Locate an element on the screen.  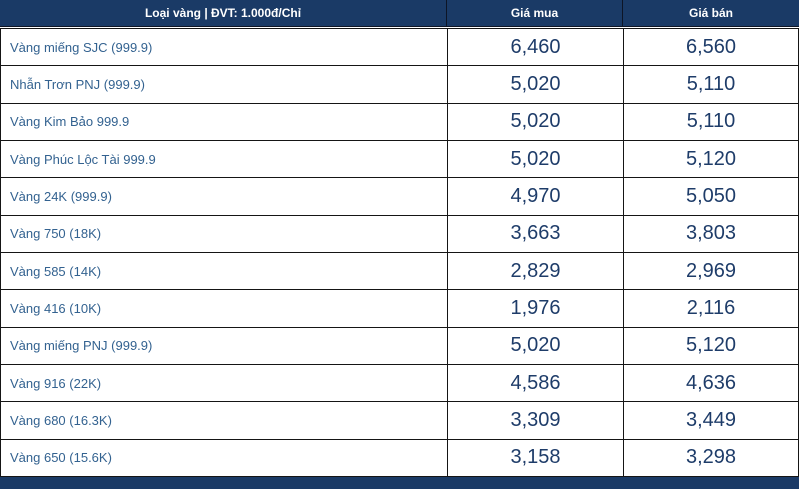
cell-buy-price: 3,309 is located at coordinates (535, 420).